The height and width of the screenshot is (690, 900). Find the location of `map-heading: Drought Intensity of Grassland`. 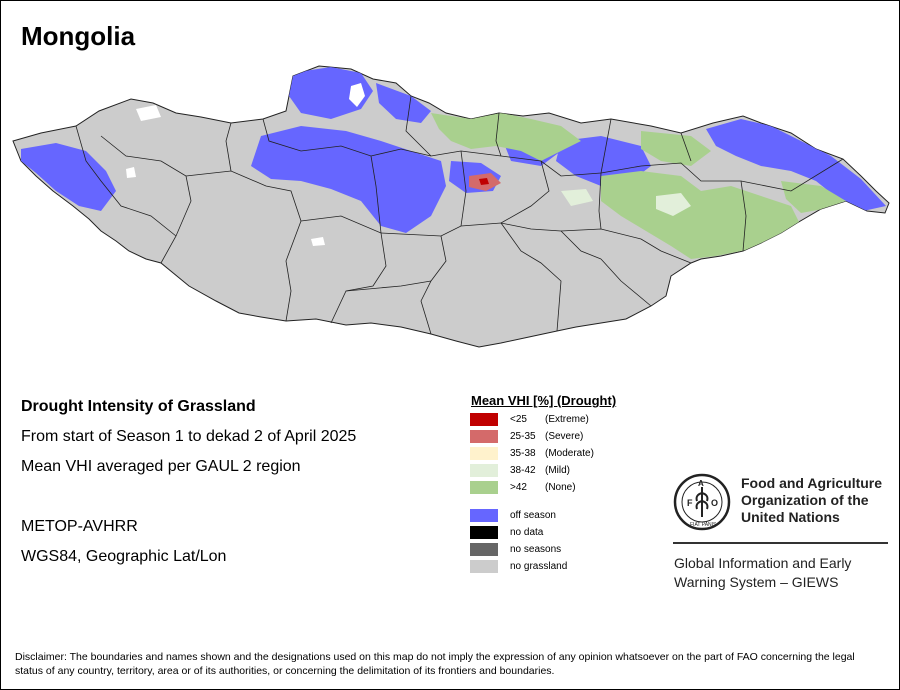

map-heading: Drought Intensity of Grassland is located at coordinates (138, 406).